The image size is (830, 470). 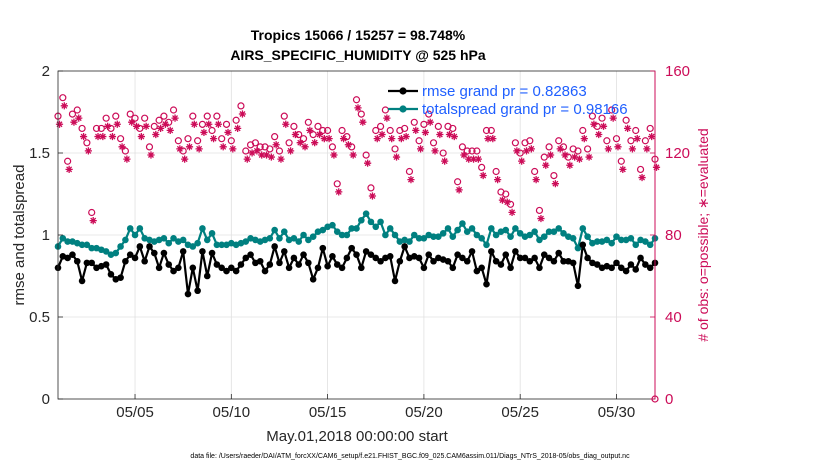 I want to click on legend-spread-marker, so click(x=403, y=109).